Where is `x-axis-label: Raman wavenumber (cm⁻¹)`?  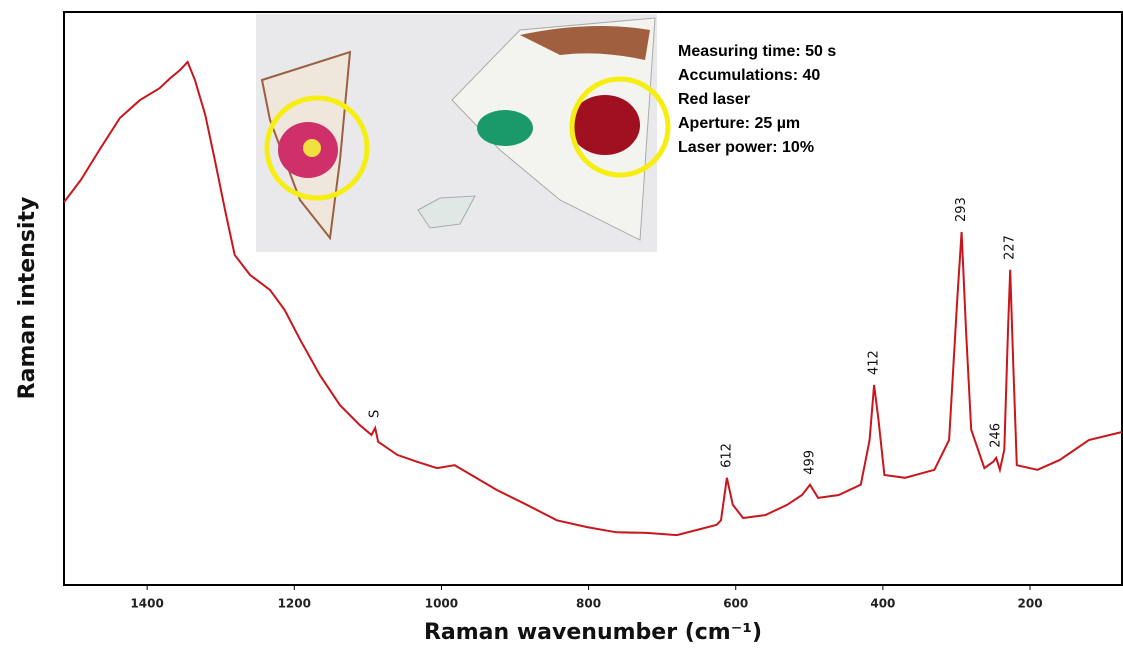 x-axis-label: Raman wavenumber (cm⁻¹) is located at coordinates (593, 632).